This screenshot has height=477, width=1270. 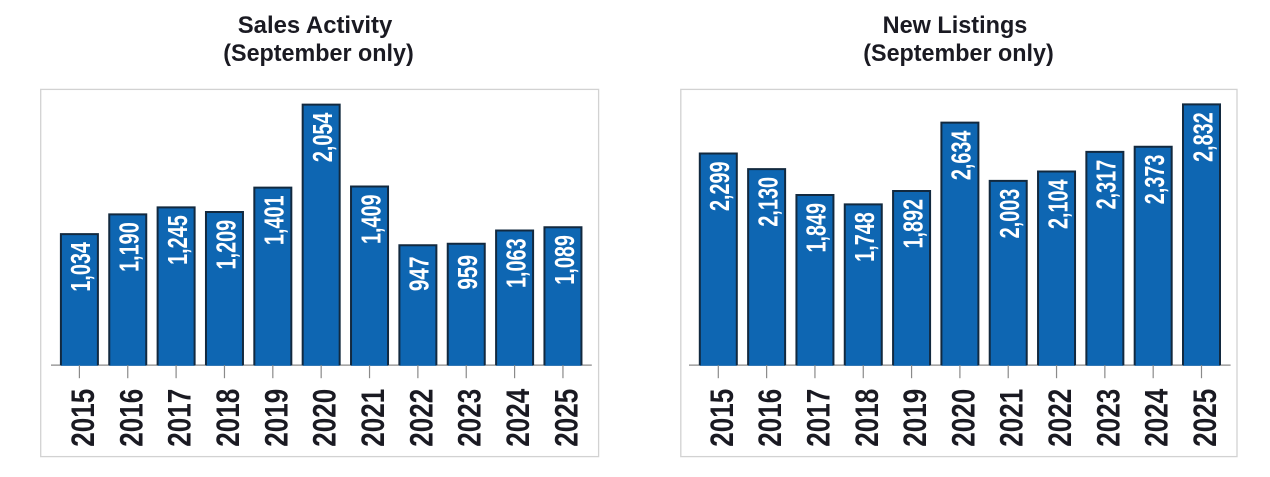 I want to click on svg-text: 1,401, so click(x=274, y=220).